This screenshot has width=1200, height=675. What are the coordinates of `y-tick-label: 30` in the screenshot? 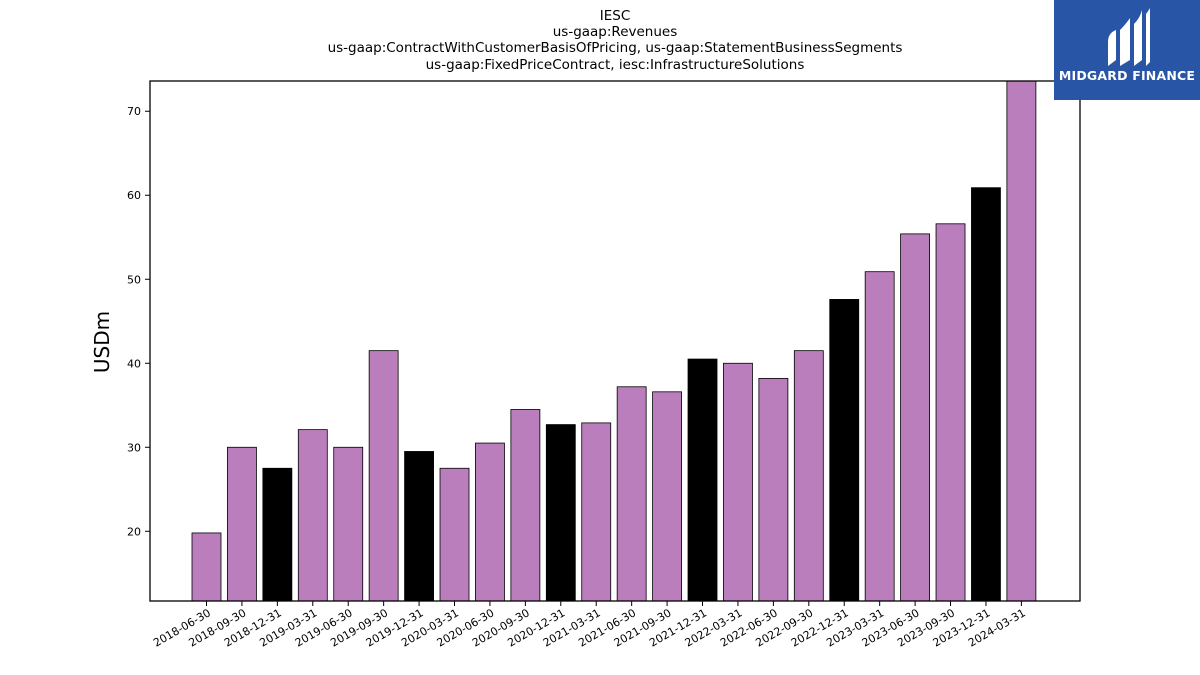 It's located at (134, 447).